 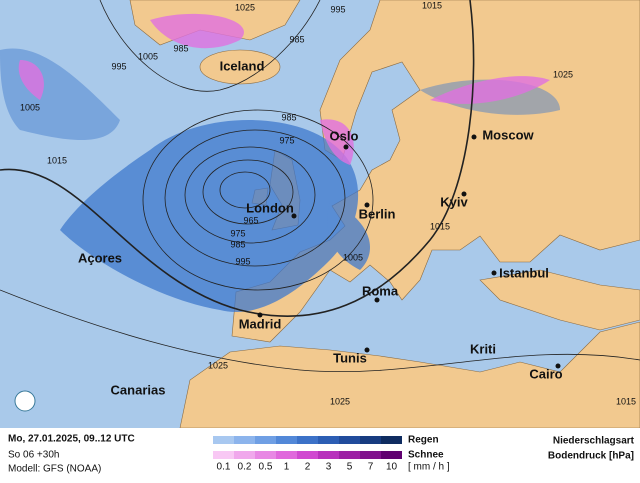 What do you see at coordinates (344, 135) in the screenshot?
I see `city-label: Oslo` at bounding box center [344, 135].